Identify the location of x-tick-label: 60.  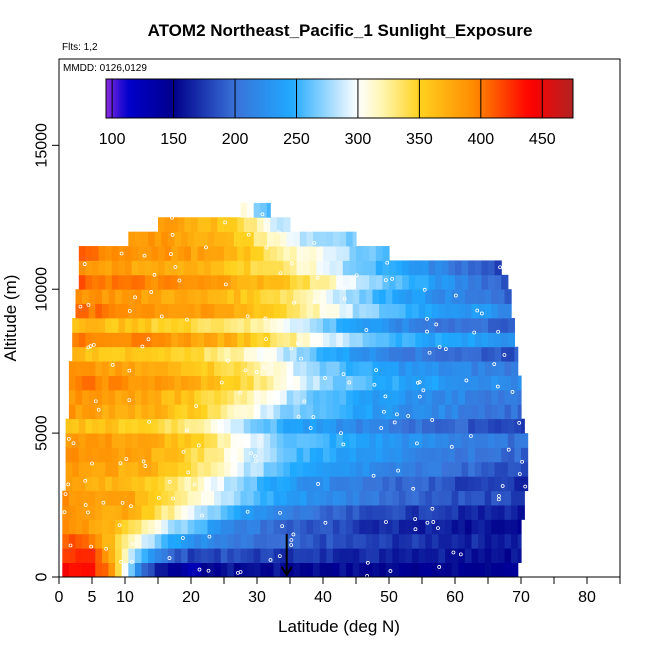
(455, 597).